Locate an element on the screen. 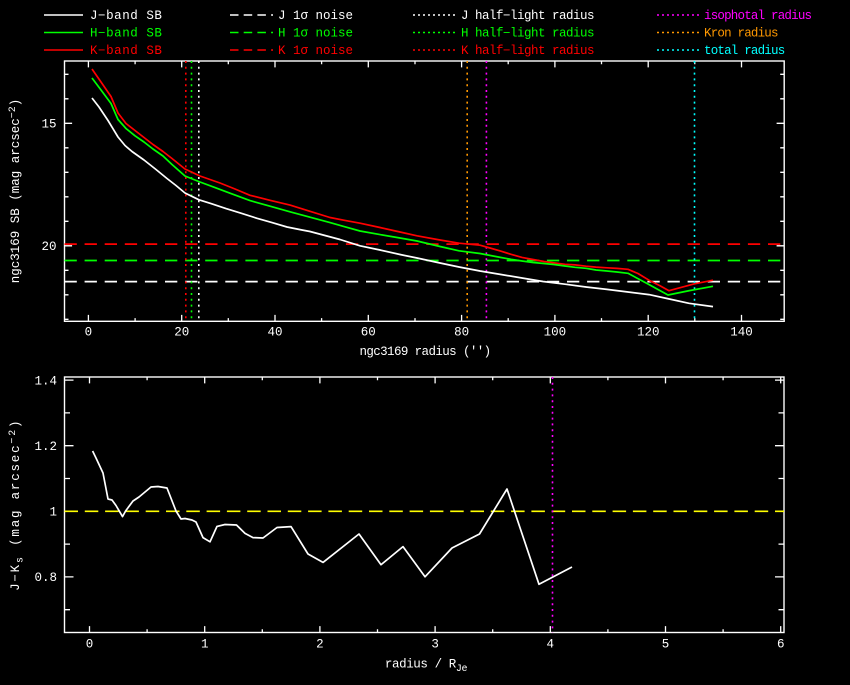  svg-text: 120 is located at coordinates (648, 333).